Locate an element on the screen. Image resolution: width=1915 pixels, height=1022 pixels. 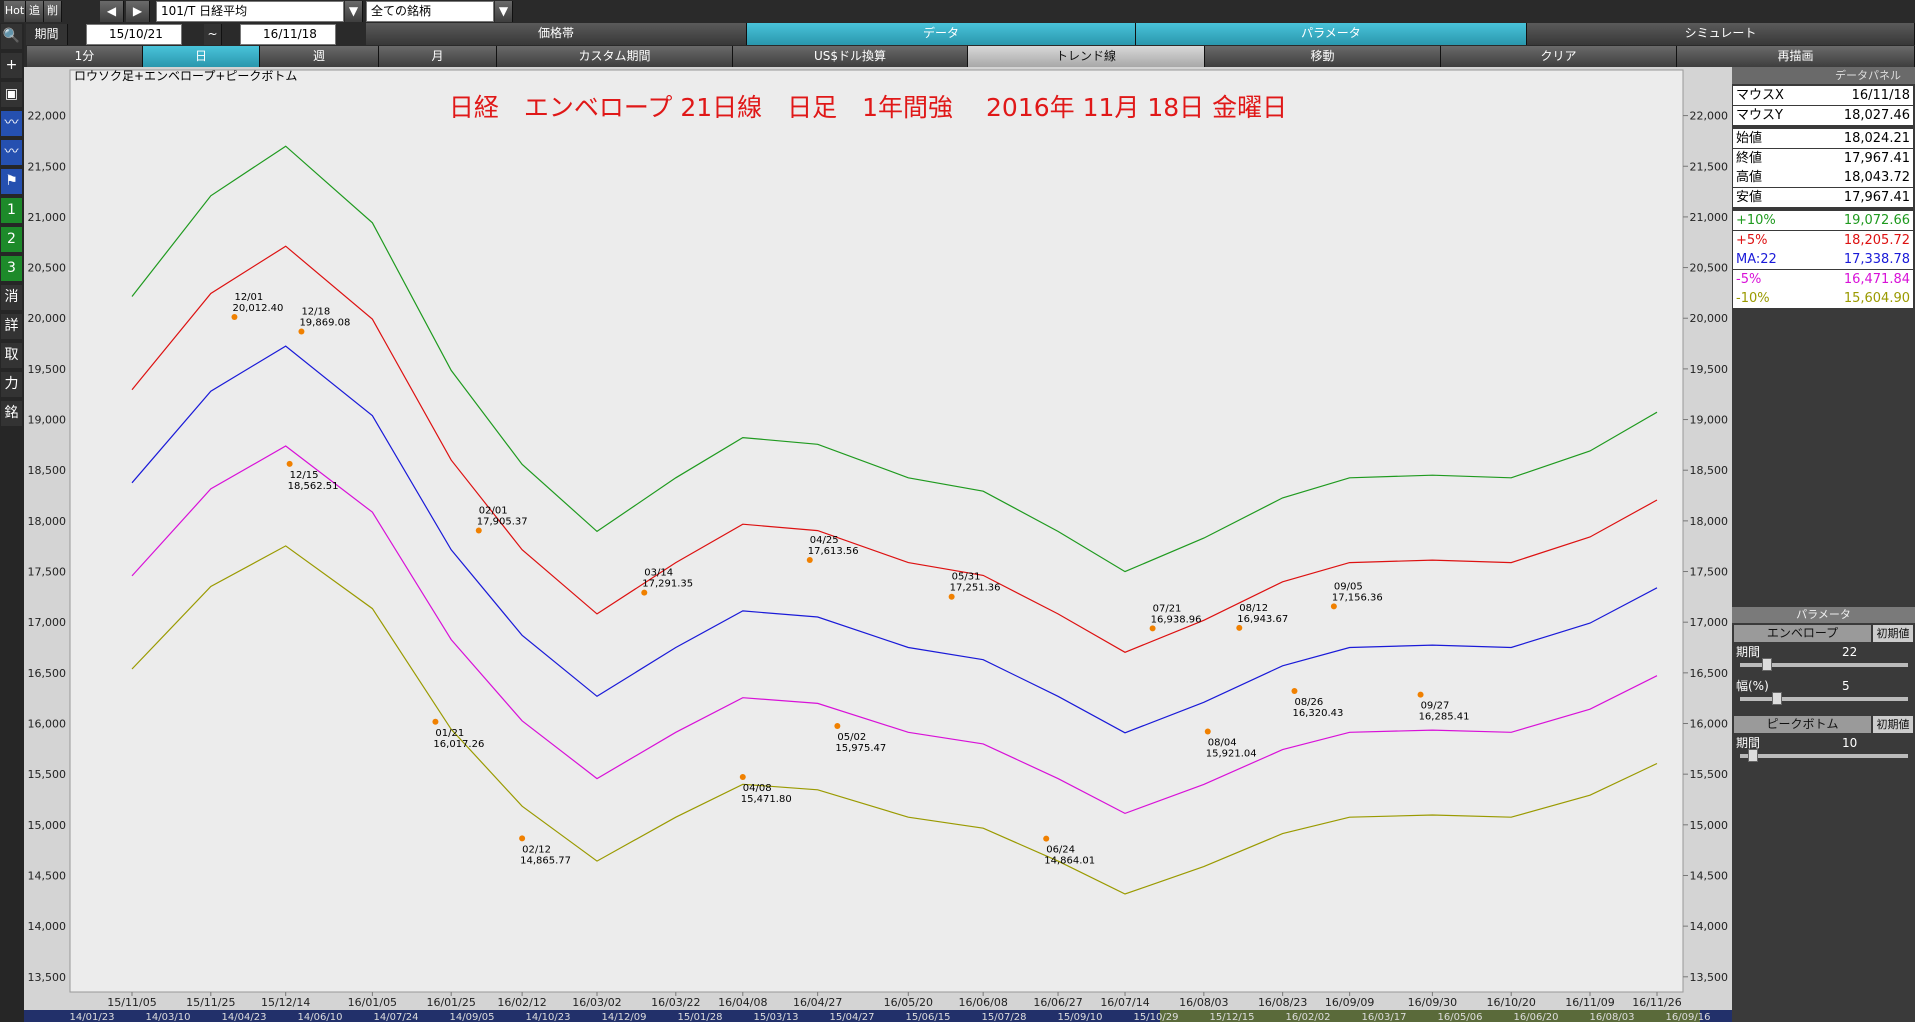
data-row-label: 終値 is located at coordinates (1749, 158).